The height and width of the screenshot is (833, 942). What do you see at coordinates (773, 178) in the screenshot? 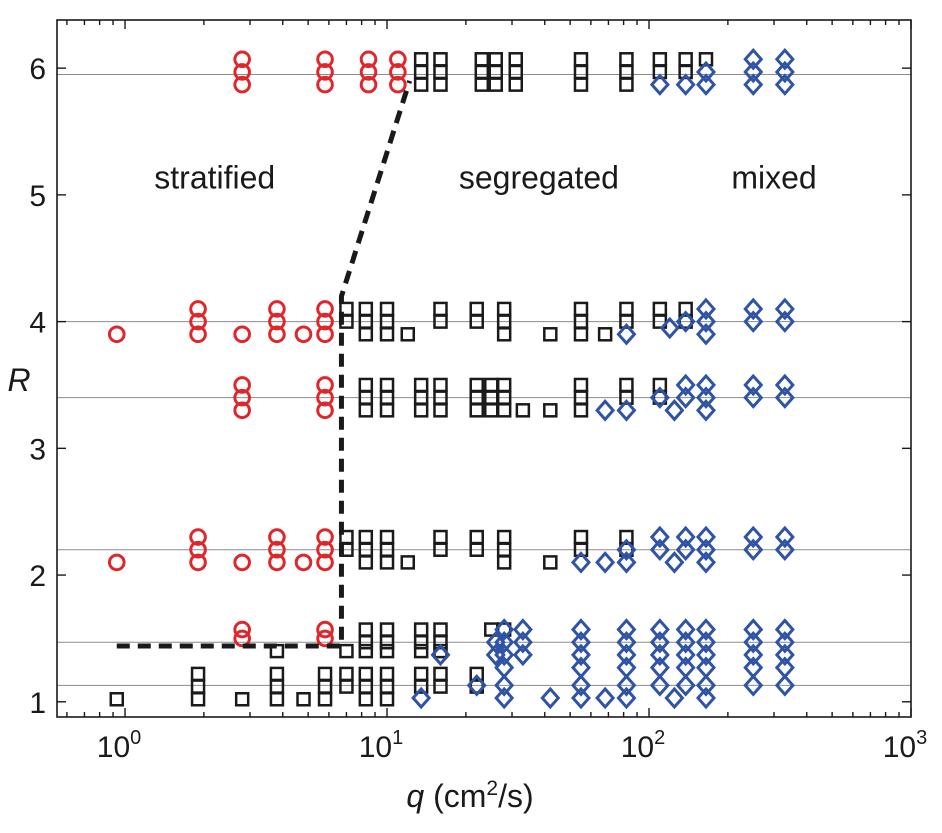
I see `region-label-mixed: mixed` at bounding box center [773, 178].